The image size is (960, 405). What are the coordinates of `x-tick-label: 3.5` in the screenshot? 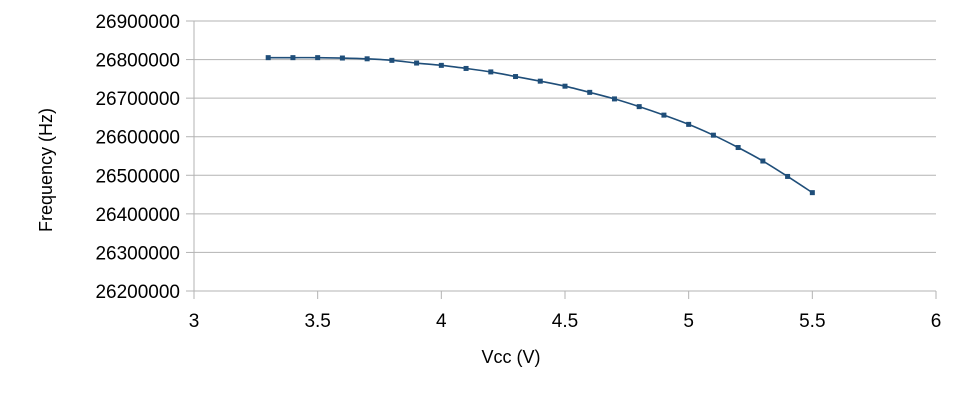 It's located at (317, 321).